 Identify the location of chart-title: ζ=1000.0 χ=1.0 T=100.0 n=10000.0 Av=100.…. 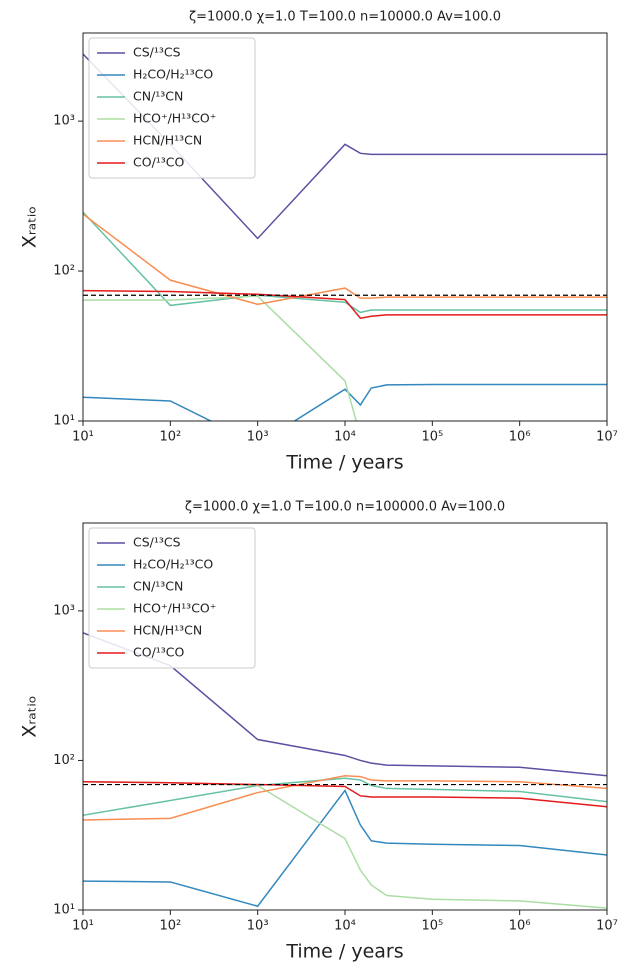
(345, 17).